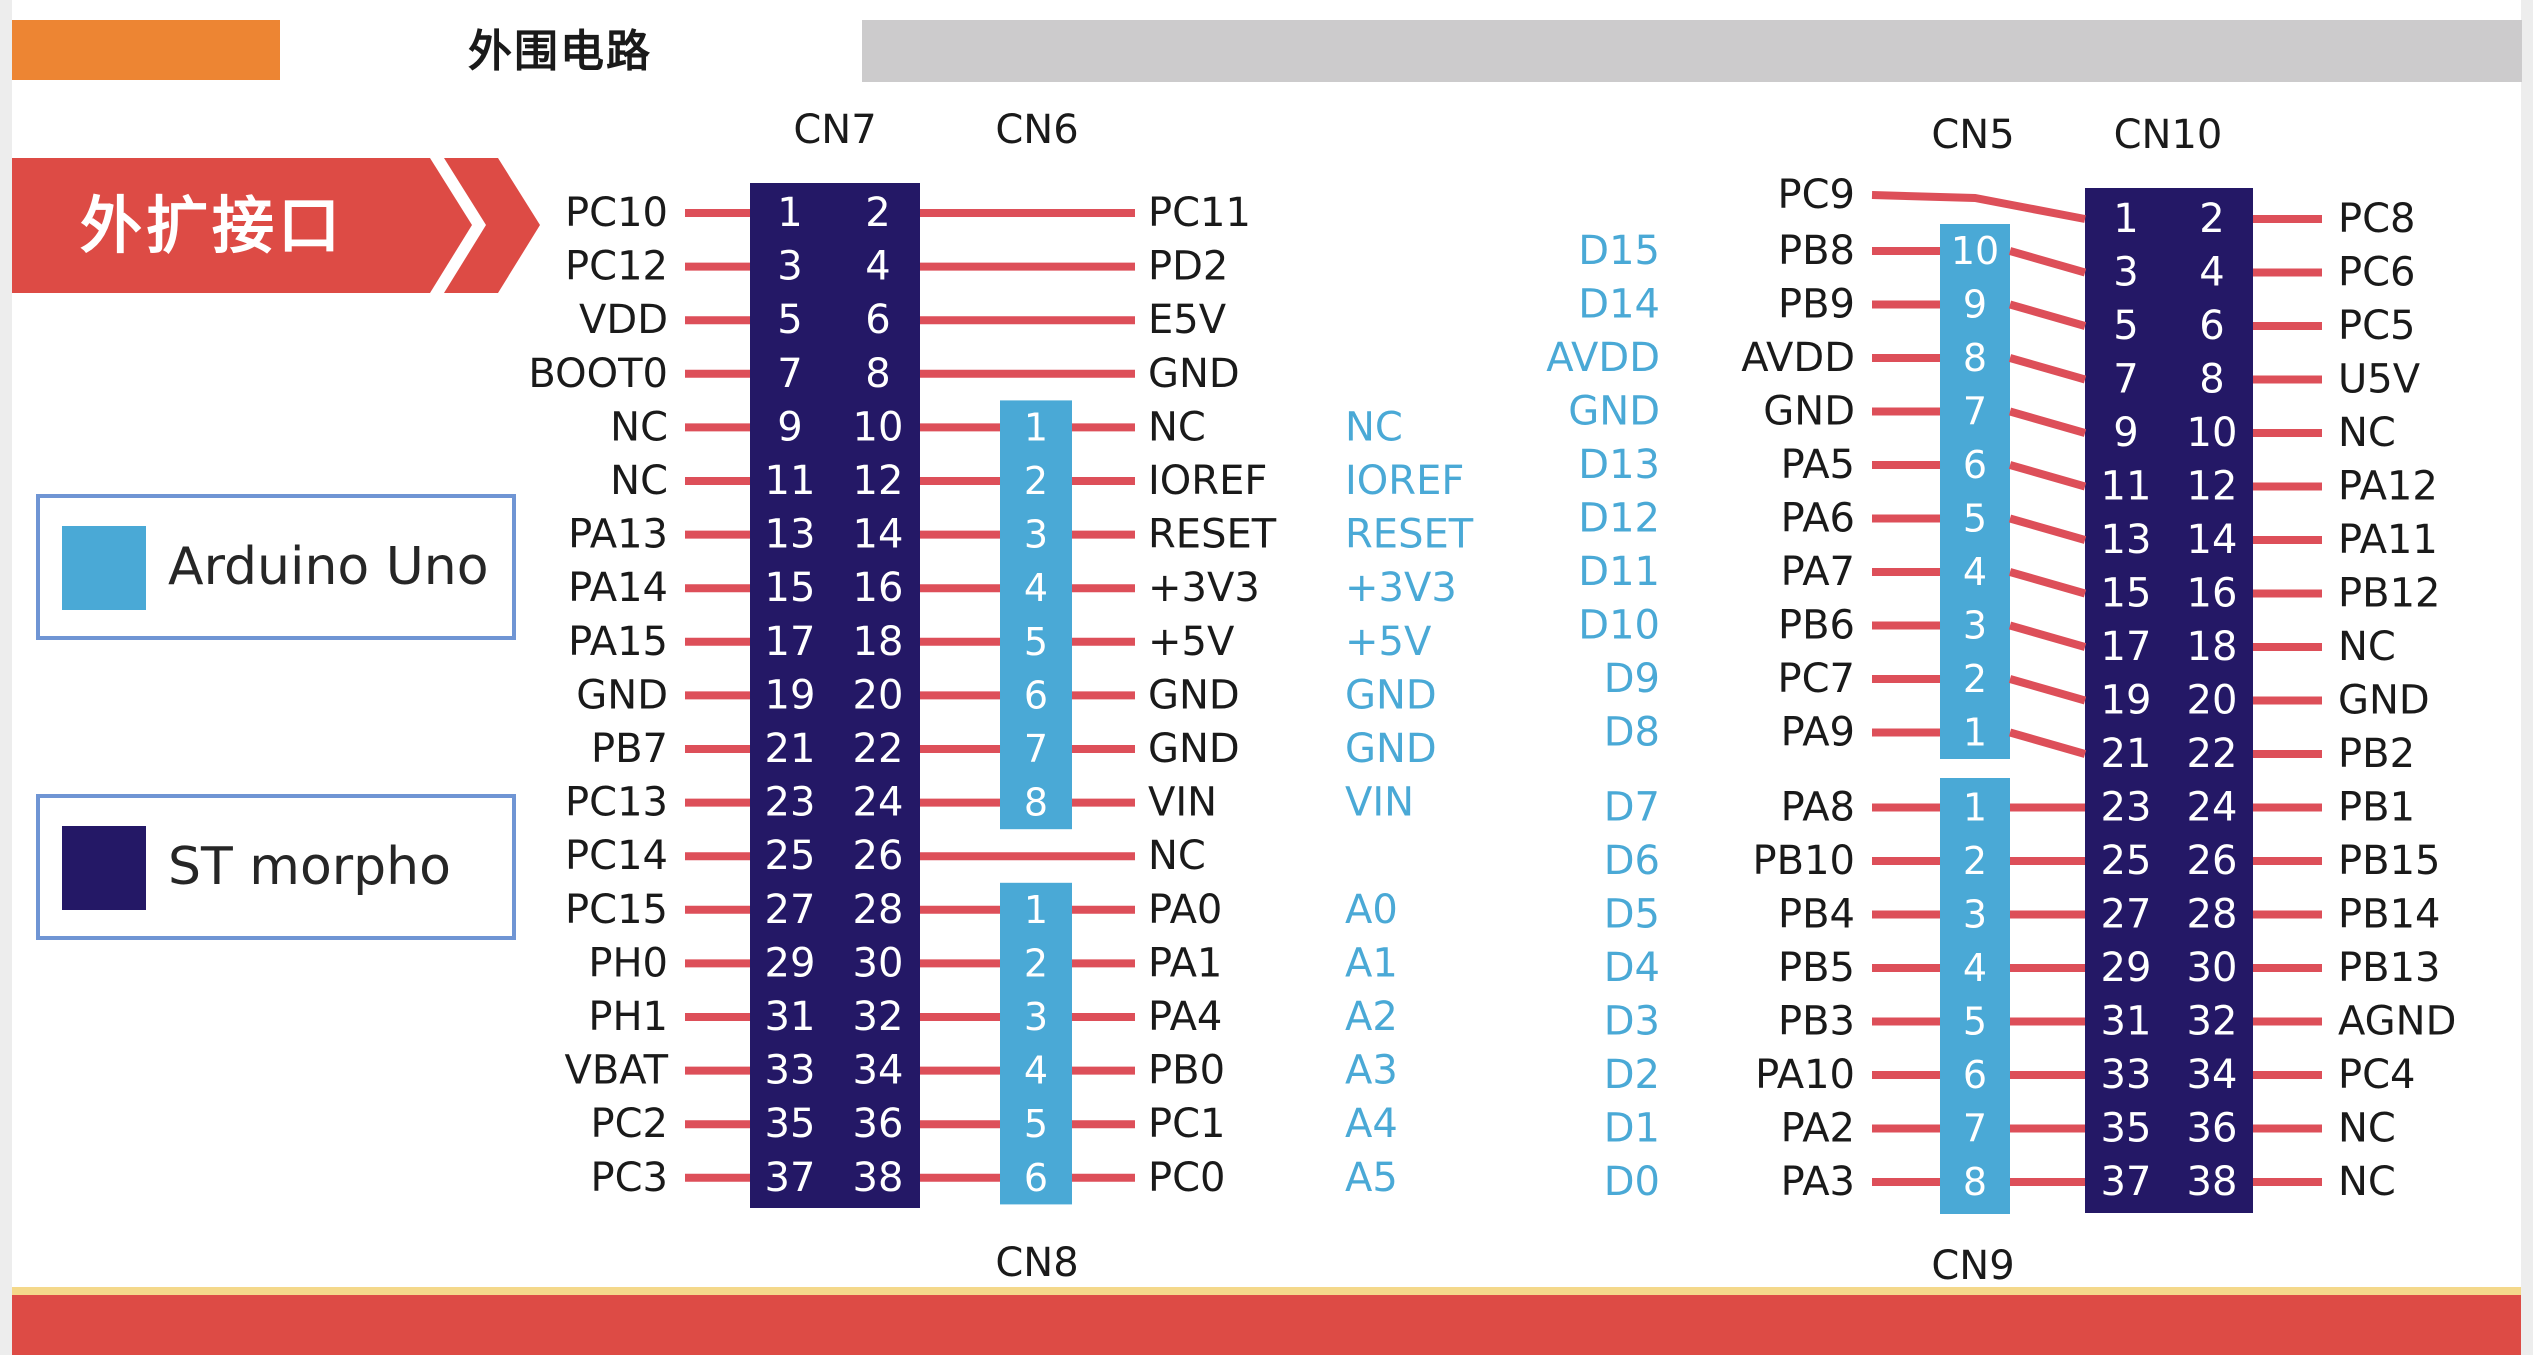 The image size is (2533, 1355). What do you see at coordinates (1388, 642) in the screenshot?
I see `cn6-arduino-label: +5V` at bounding box center [1388, 642].